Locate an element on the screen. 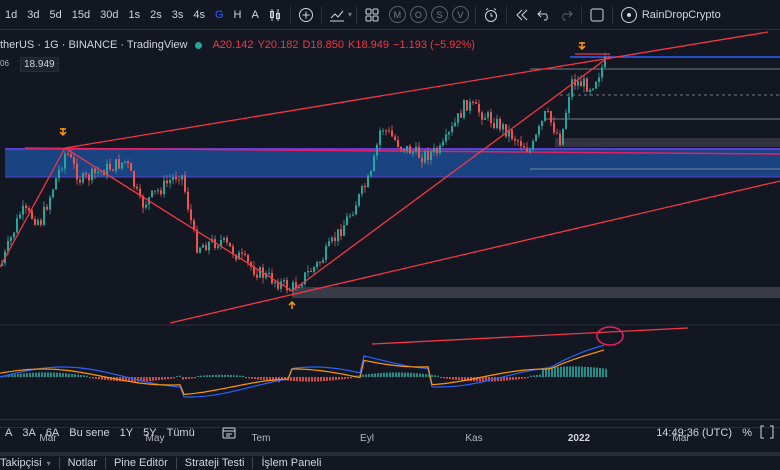  tab-divider is located at coordinates (176, 463).